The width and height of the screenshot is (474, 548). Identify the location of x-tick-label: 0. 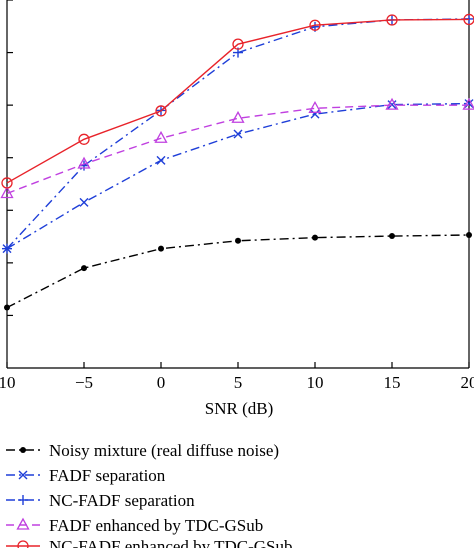
(161, 382).